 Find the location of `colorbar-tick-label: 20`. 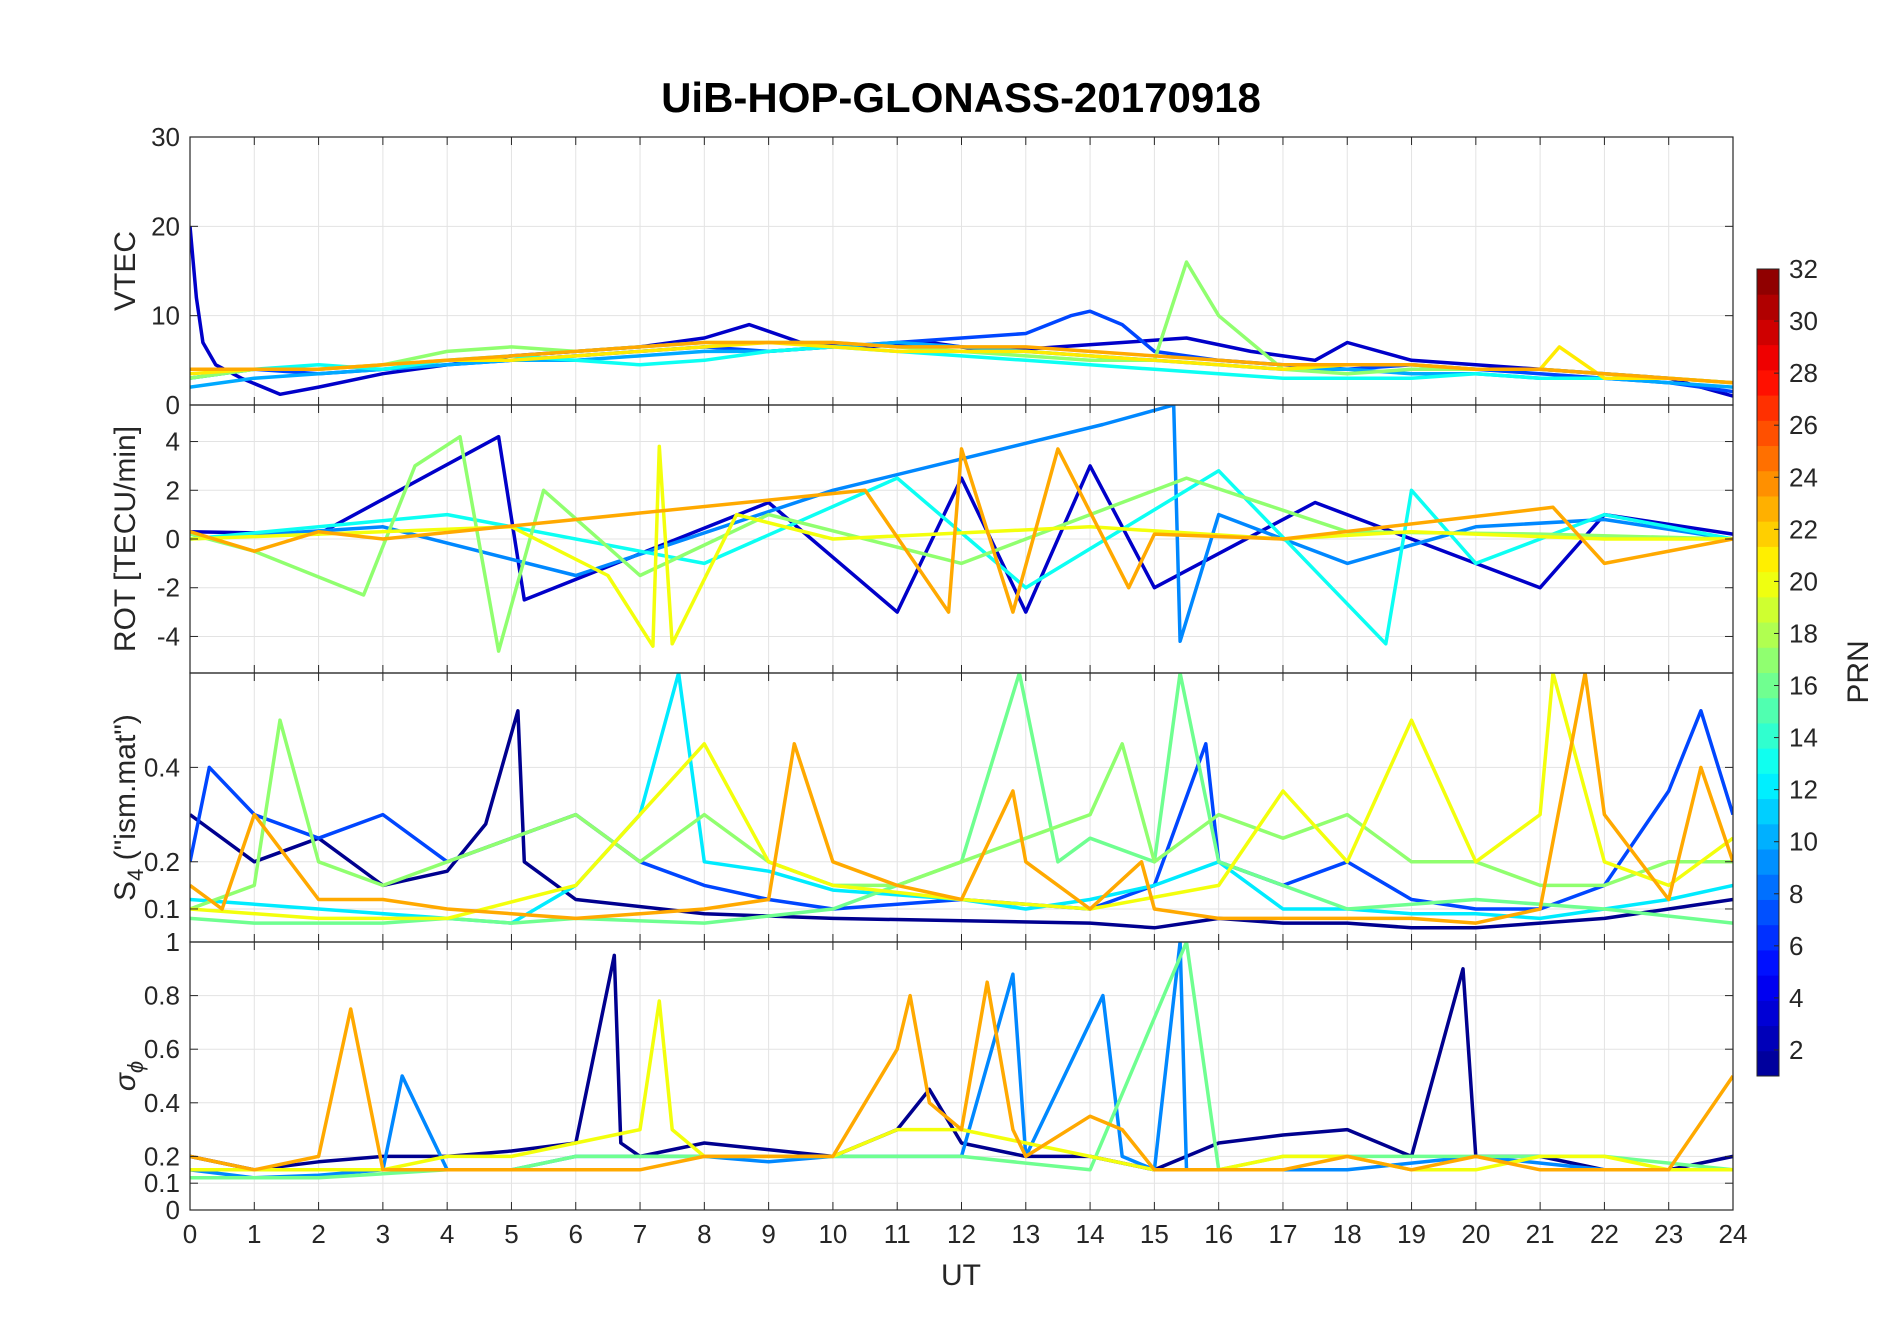

colorbar-tick-label: 20 is located at coordinates (1803, 581).